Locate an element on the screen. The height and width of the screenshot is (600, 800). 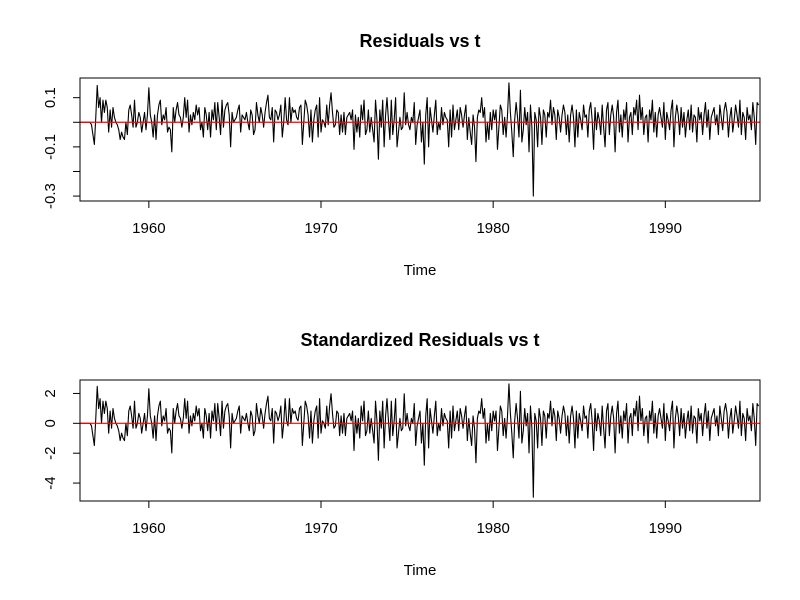
y-tick-label: -4 is located at coordinates (50, 482).